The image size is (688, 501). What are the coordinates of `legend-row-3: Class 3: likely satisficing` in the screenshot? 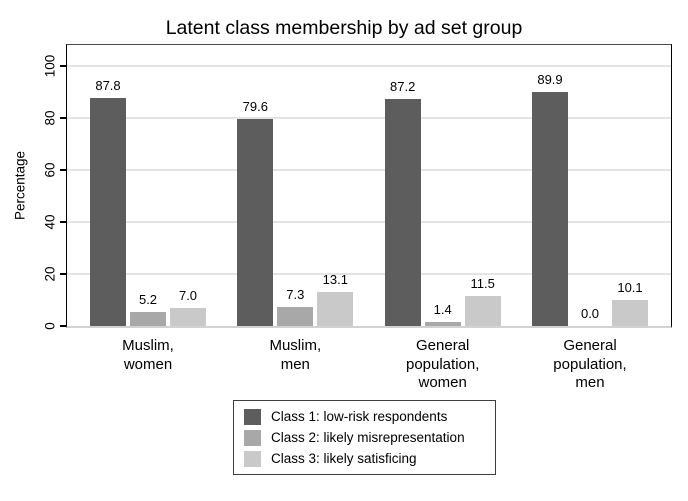 It's located at (369, 458).